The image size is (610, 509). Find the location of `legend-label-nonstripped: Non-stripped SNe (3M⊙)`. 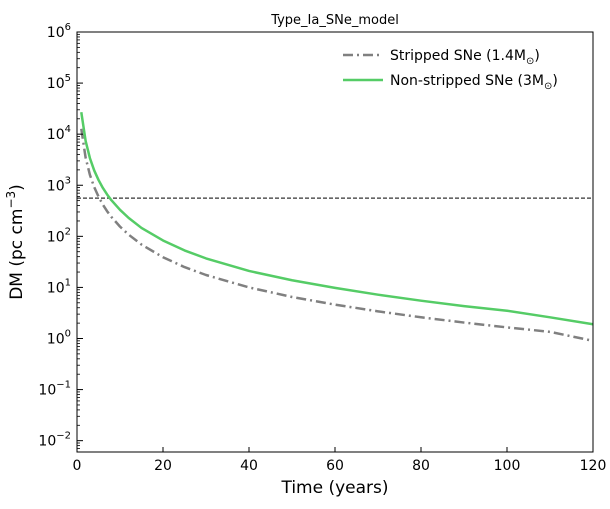

legend-label-nonstripped: Non-stripped SNe (3M⊙) is located at coordinates (474, 82).